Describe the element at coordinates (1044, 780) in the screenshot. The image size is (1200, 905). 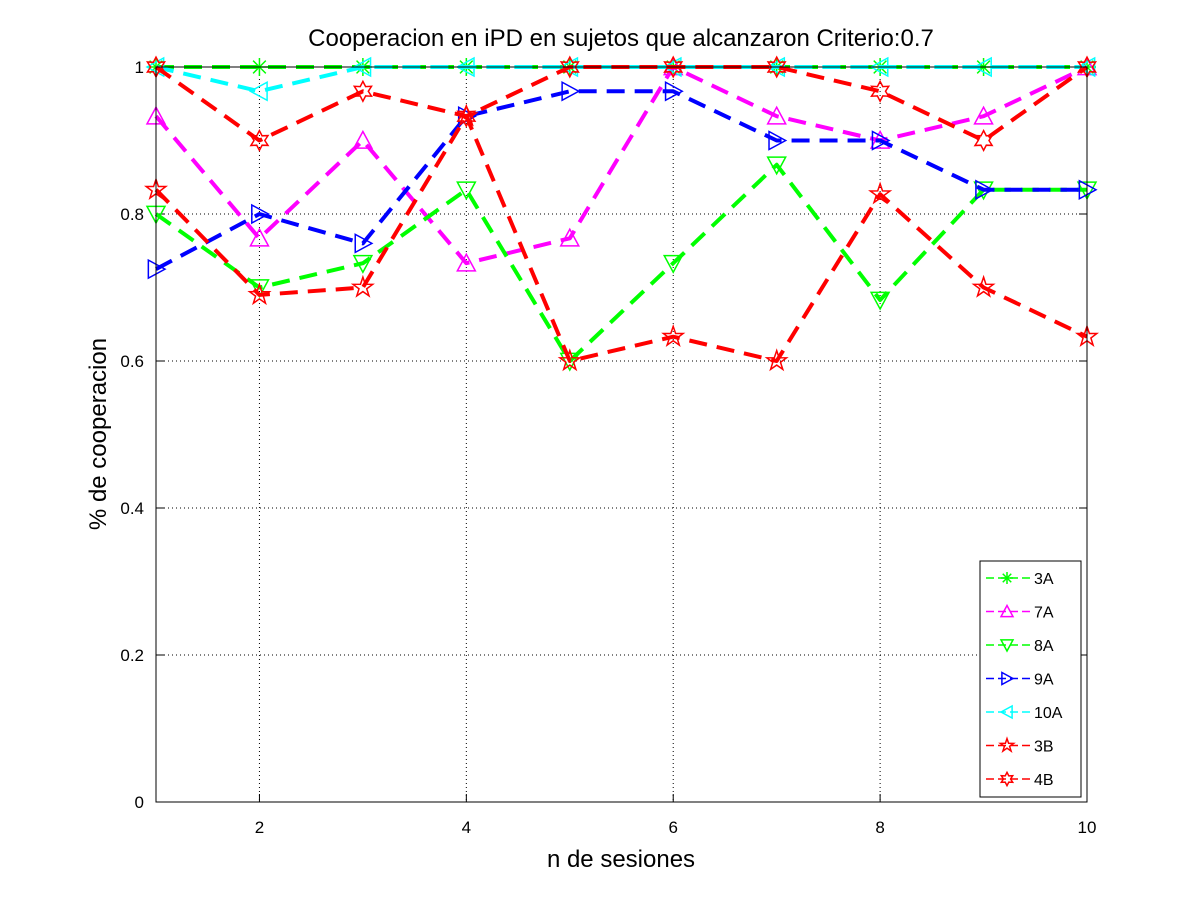
I see `legend-label: 4B` at that location.